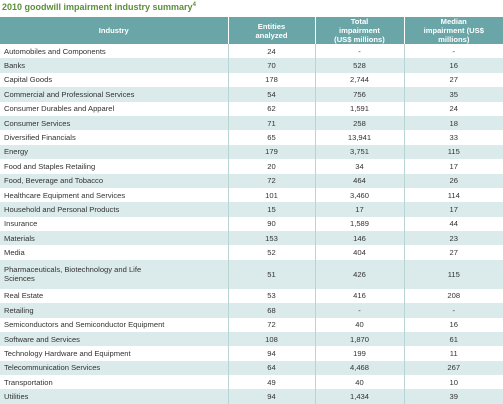 The height and width of the screenshot is (404, 503). I want to click on industry-cell: Banks, so click(114, 65).